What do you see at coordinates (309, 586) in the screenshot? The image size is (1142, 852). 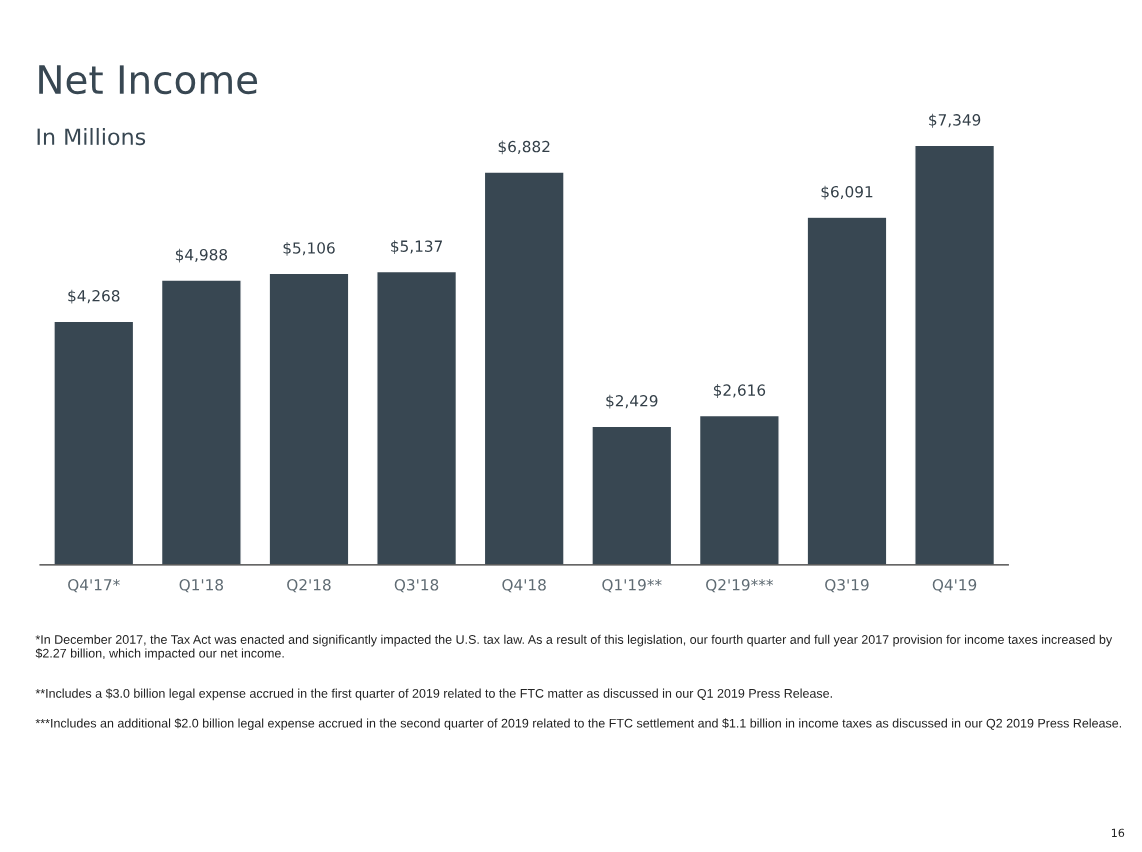 I see `x-tick-label: Q2'18` at bounding box center [309, 586].